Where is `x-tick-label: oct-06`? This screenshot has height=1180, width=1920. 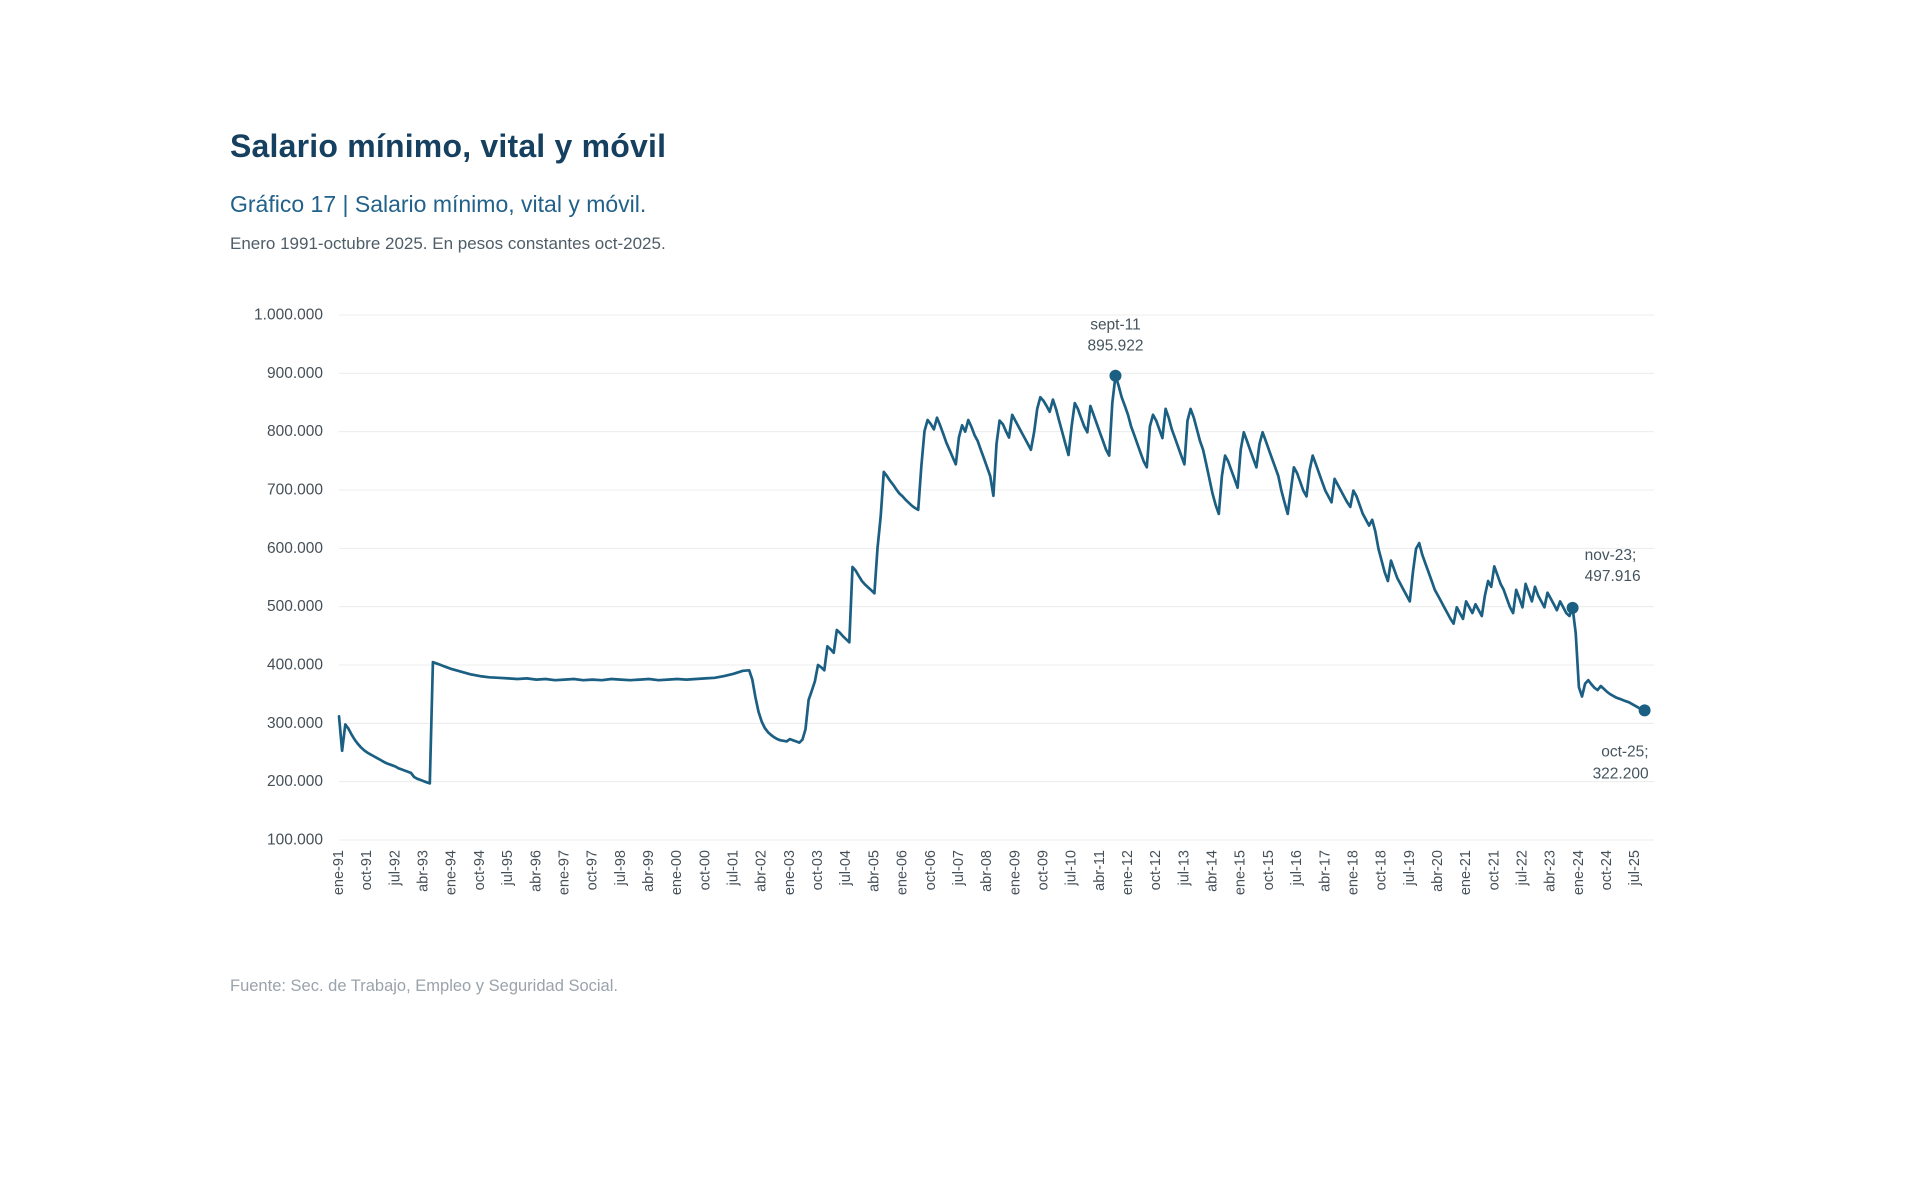
x-tick-label: oct-06 is located at coordinates (931, 870).